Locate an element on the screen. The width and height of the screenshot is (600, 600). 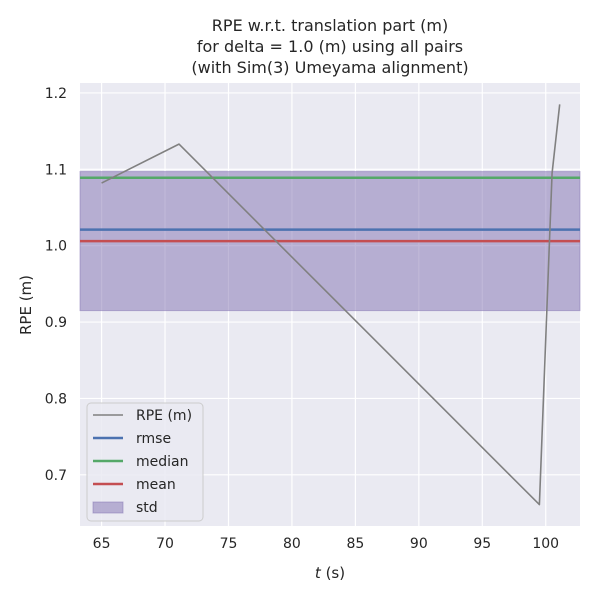
y-tick-labels: 0.7 0.8 0.9 1.0 1.1 1.2 is located at coordinates (56, 285).